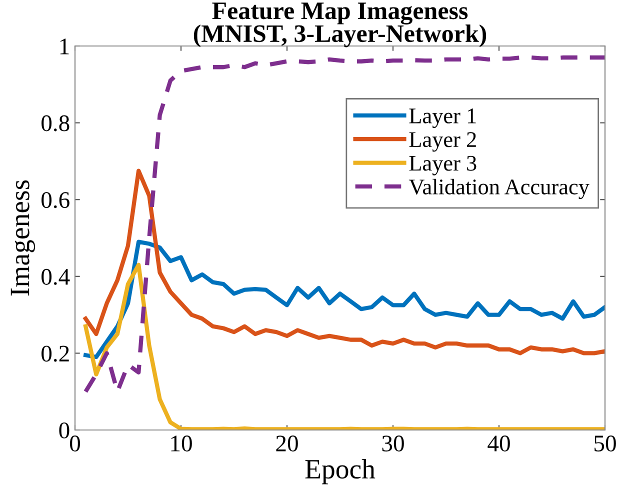 This screenshot has width=620, height=501. What do you see at coordinates (499, 189) in the screenshot?
I see `legend-label: Validation Accuracy` at bounding box center [499, 189].